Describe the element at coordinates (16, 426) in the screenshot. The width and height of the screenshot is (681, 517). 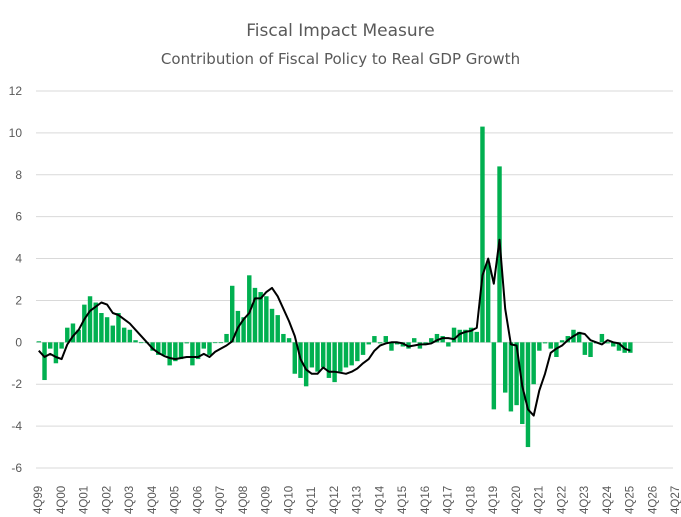
I see `y-tick-label: -4` at that location.